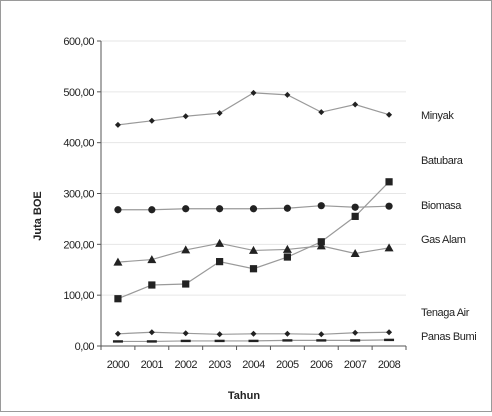  I want to click on legend-label-tenaga-air: Tenaga Air, so click(445, 313).